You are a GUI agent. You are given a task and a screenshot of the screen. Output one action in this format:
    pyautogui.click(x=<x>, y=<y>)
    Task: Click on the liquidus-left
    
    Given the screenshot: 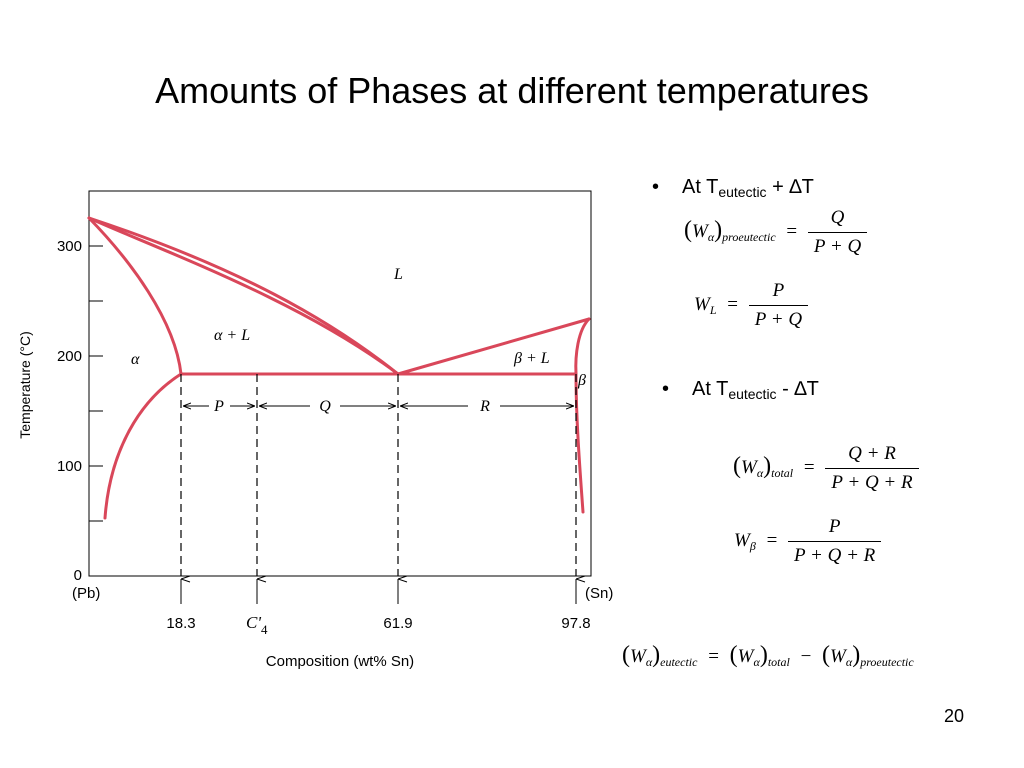 What is the action you would take?
    pyautogui.click(x=243, y=296)
    